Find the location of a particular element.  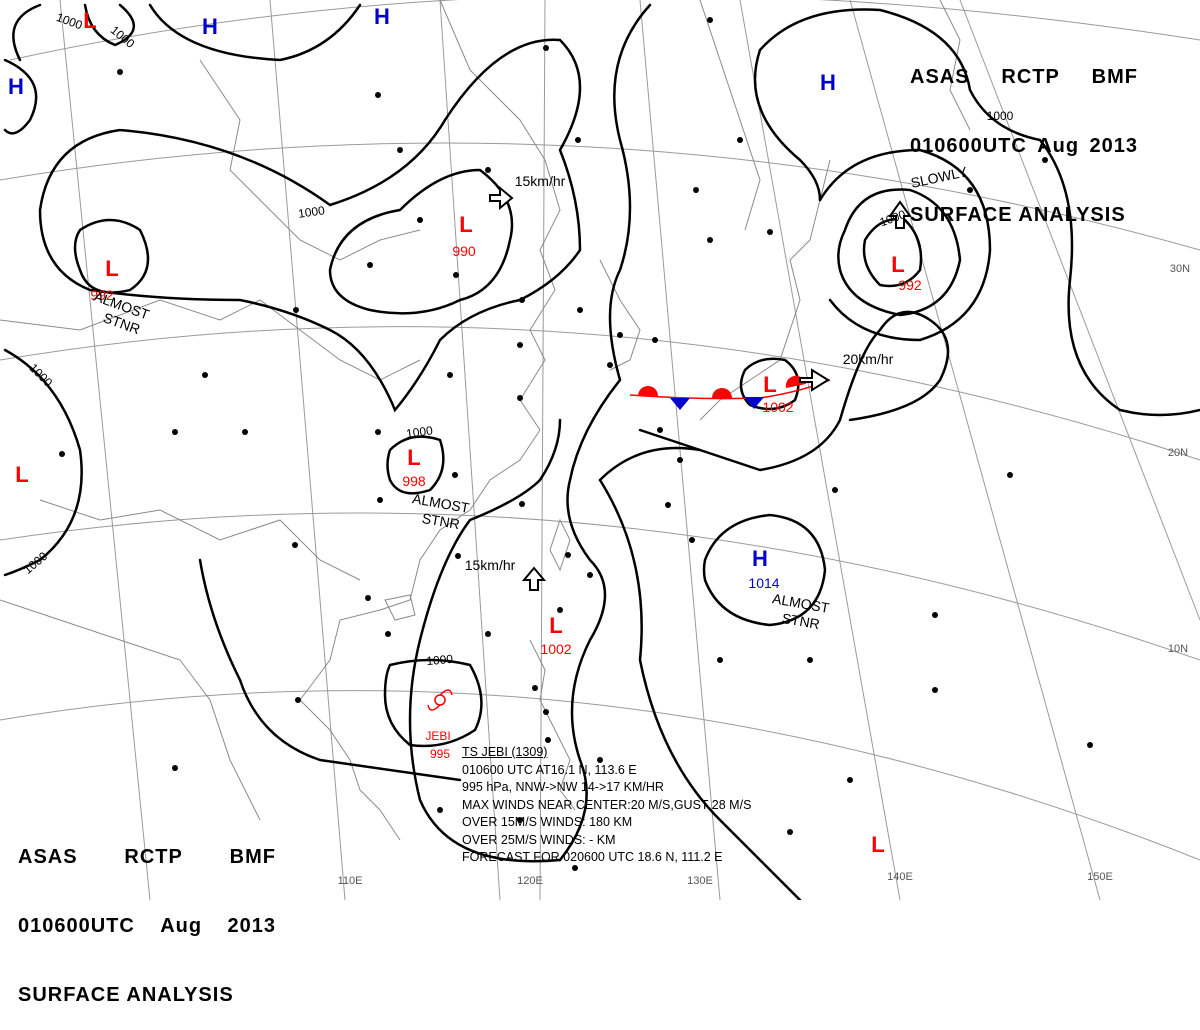

typhoon-spiral-icon is located at coordinates (440, 700).